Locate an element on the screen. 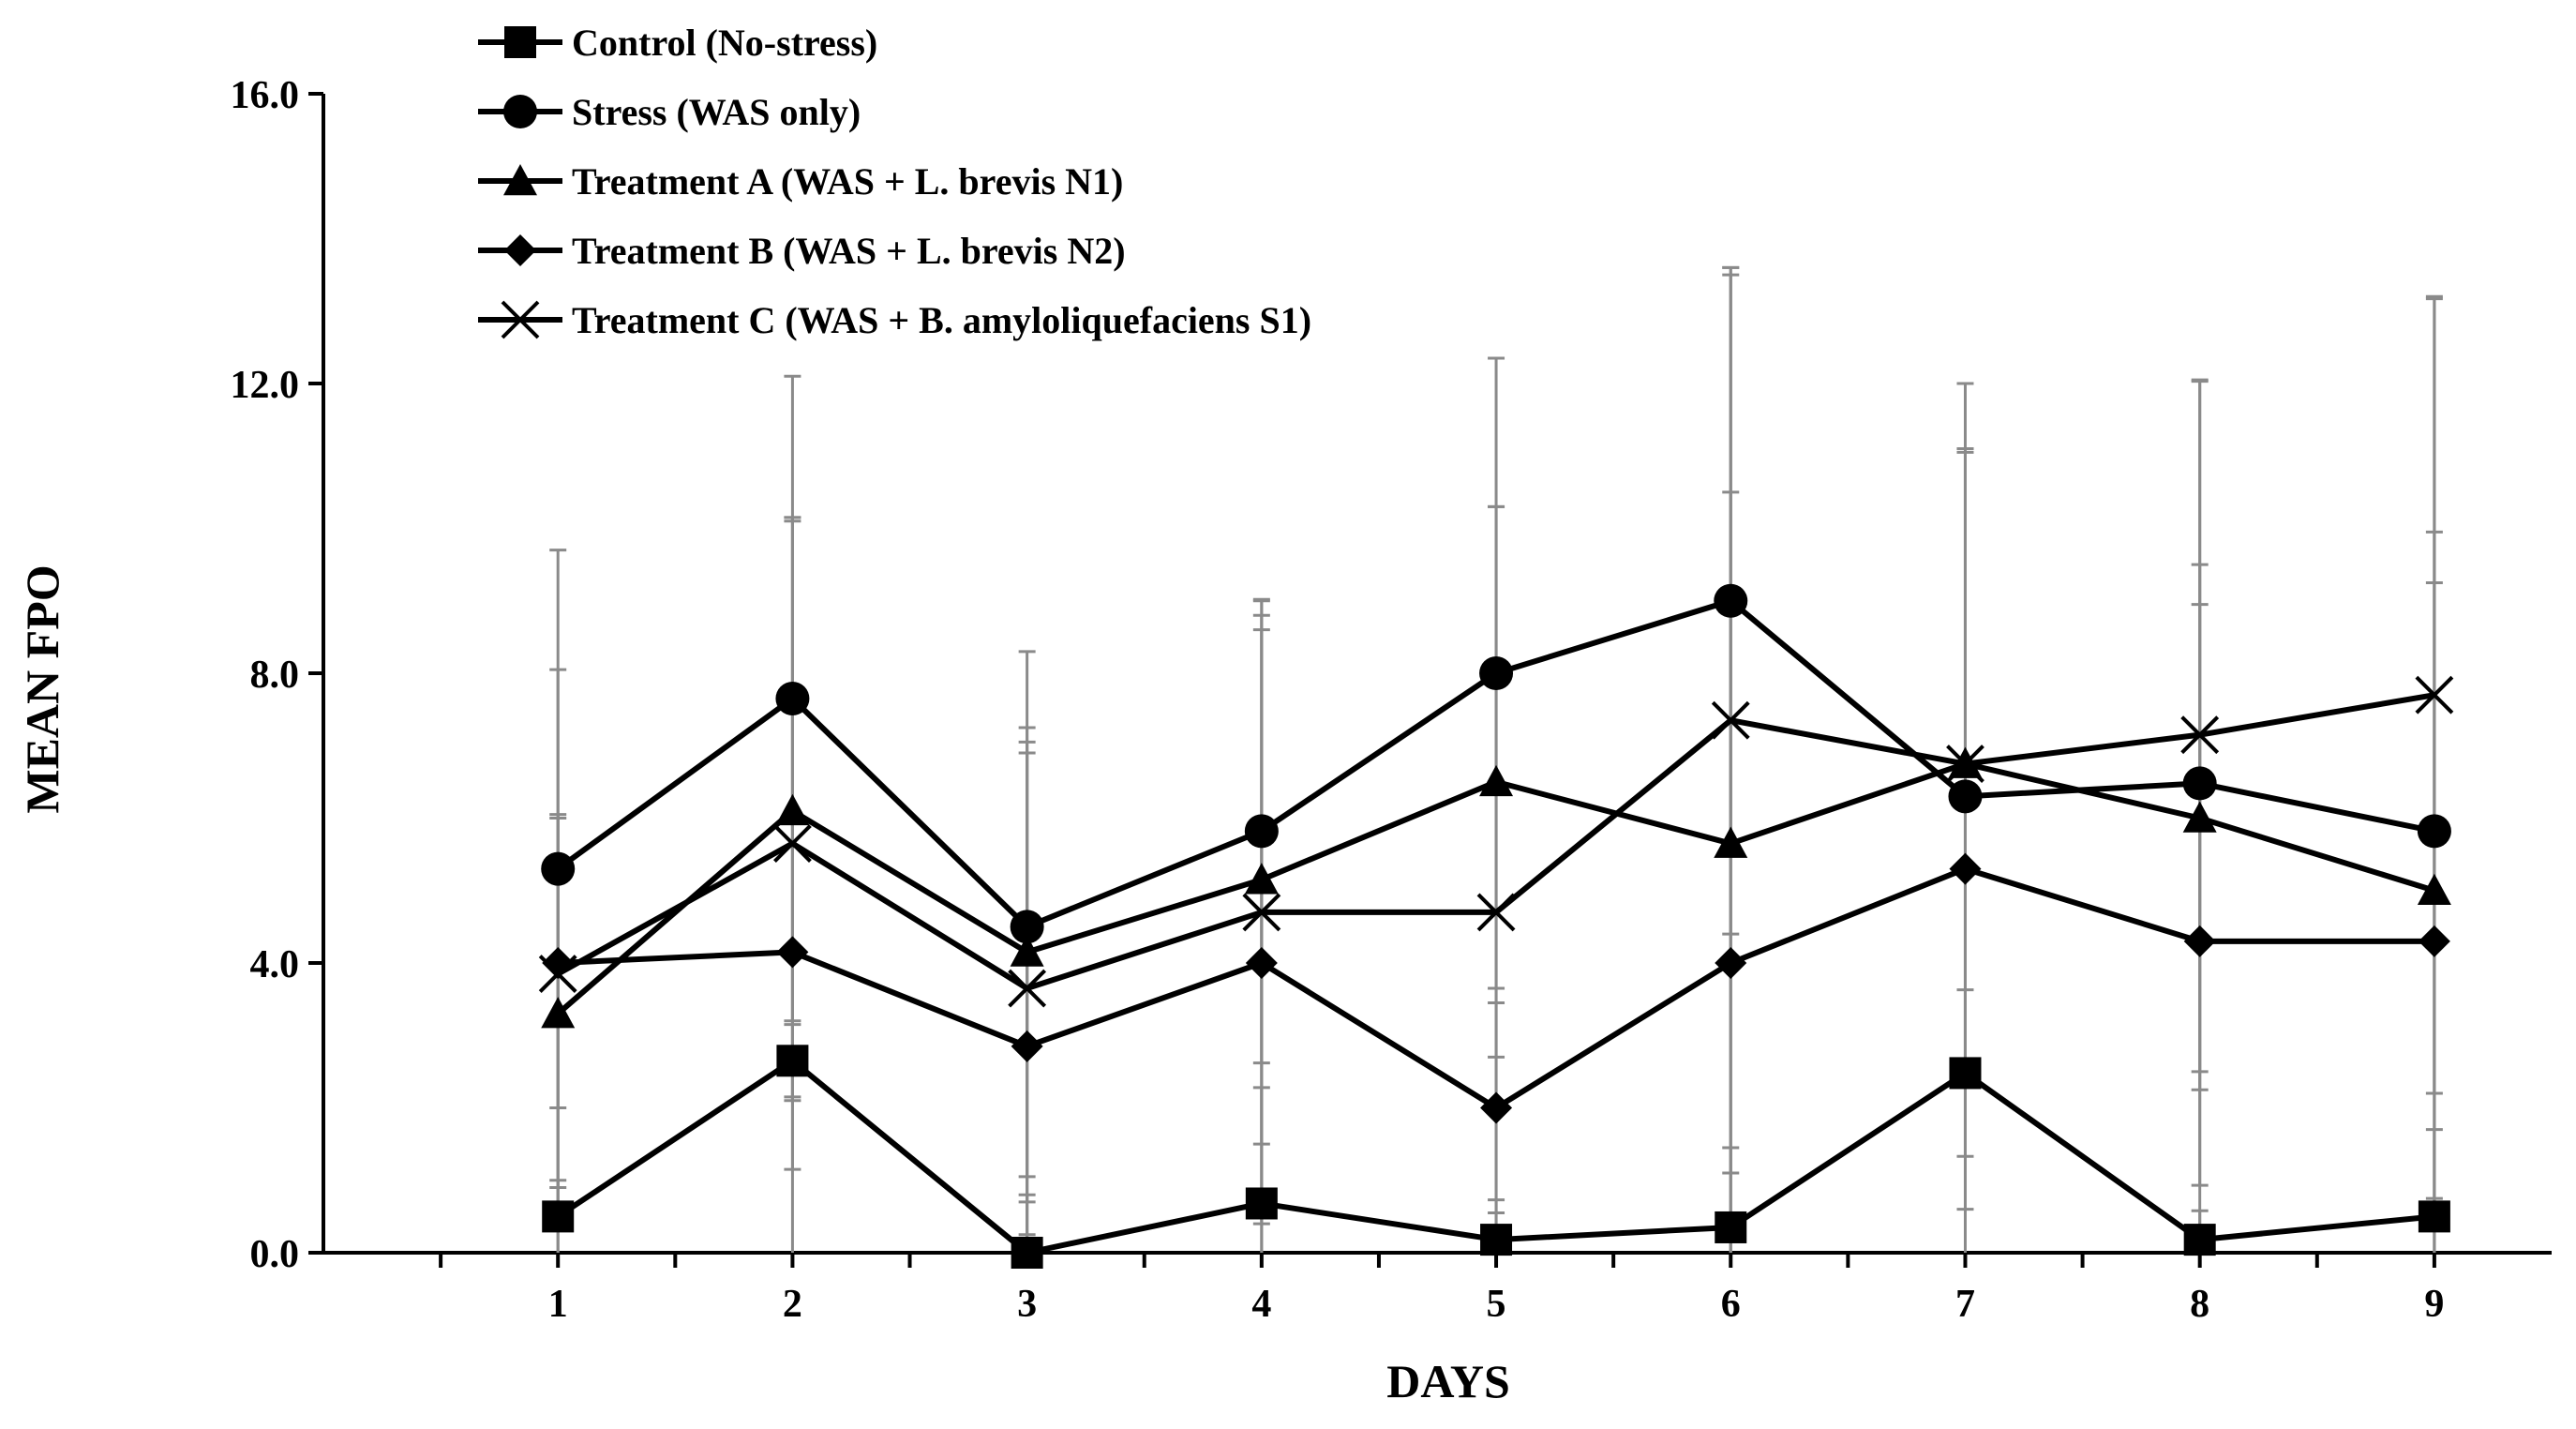 This screenshot has height=1429, width=2576. y-tick-label: 4.0 is located at coordinates (275, 964).